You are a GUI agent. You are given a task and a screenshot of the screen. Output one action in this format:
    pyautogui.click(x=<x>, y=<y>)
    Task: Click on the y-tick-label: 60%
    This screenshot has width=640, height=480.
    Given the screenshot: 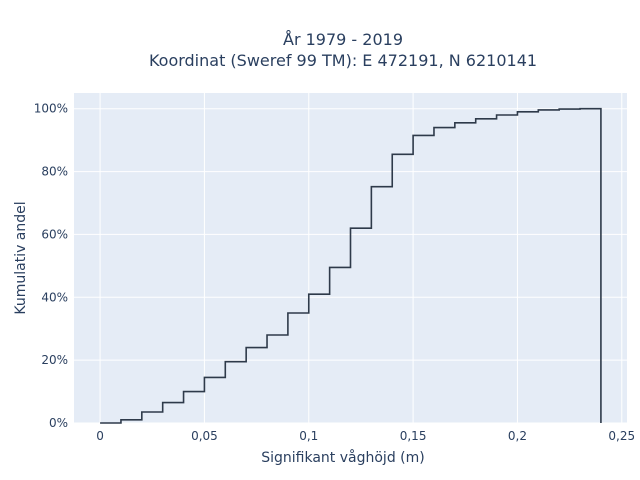 What is the action you would take?
    pyautogui.click(x=54, y=234)
    